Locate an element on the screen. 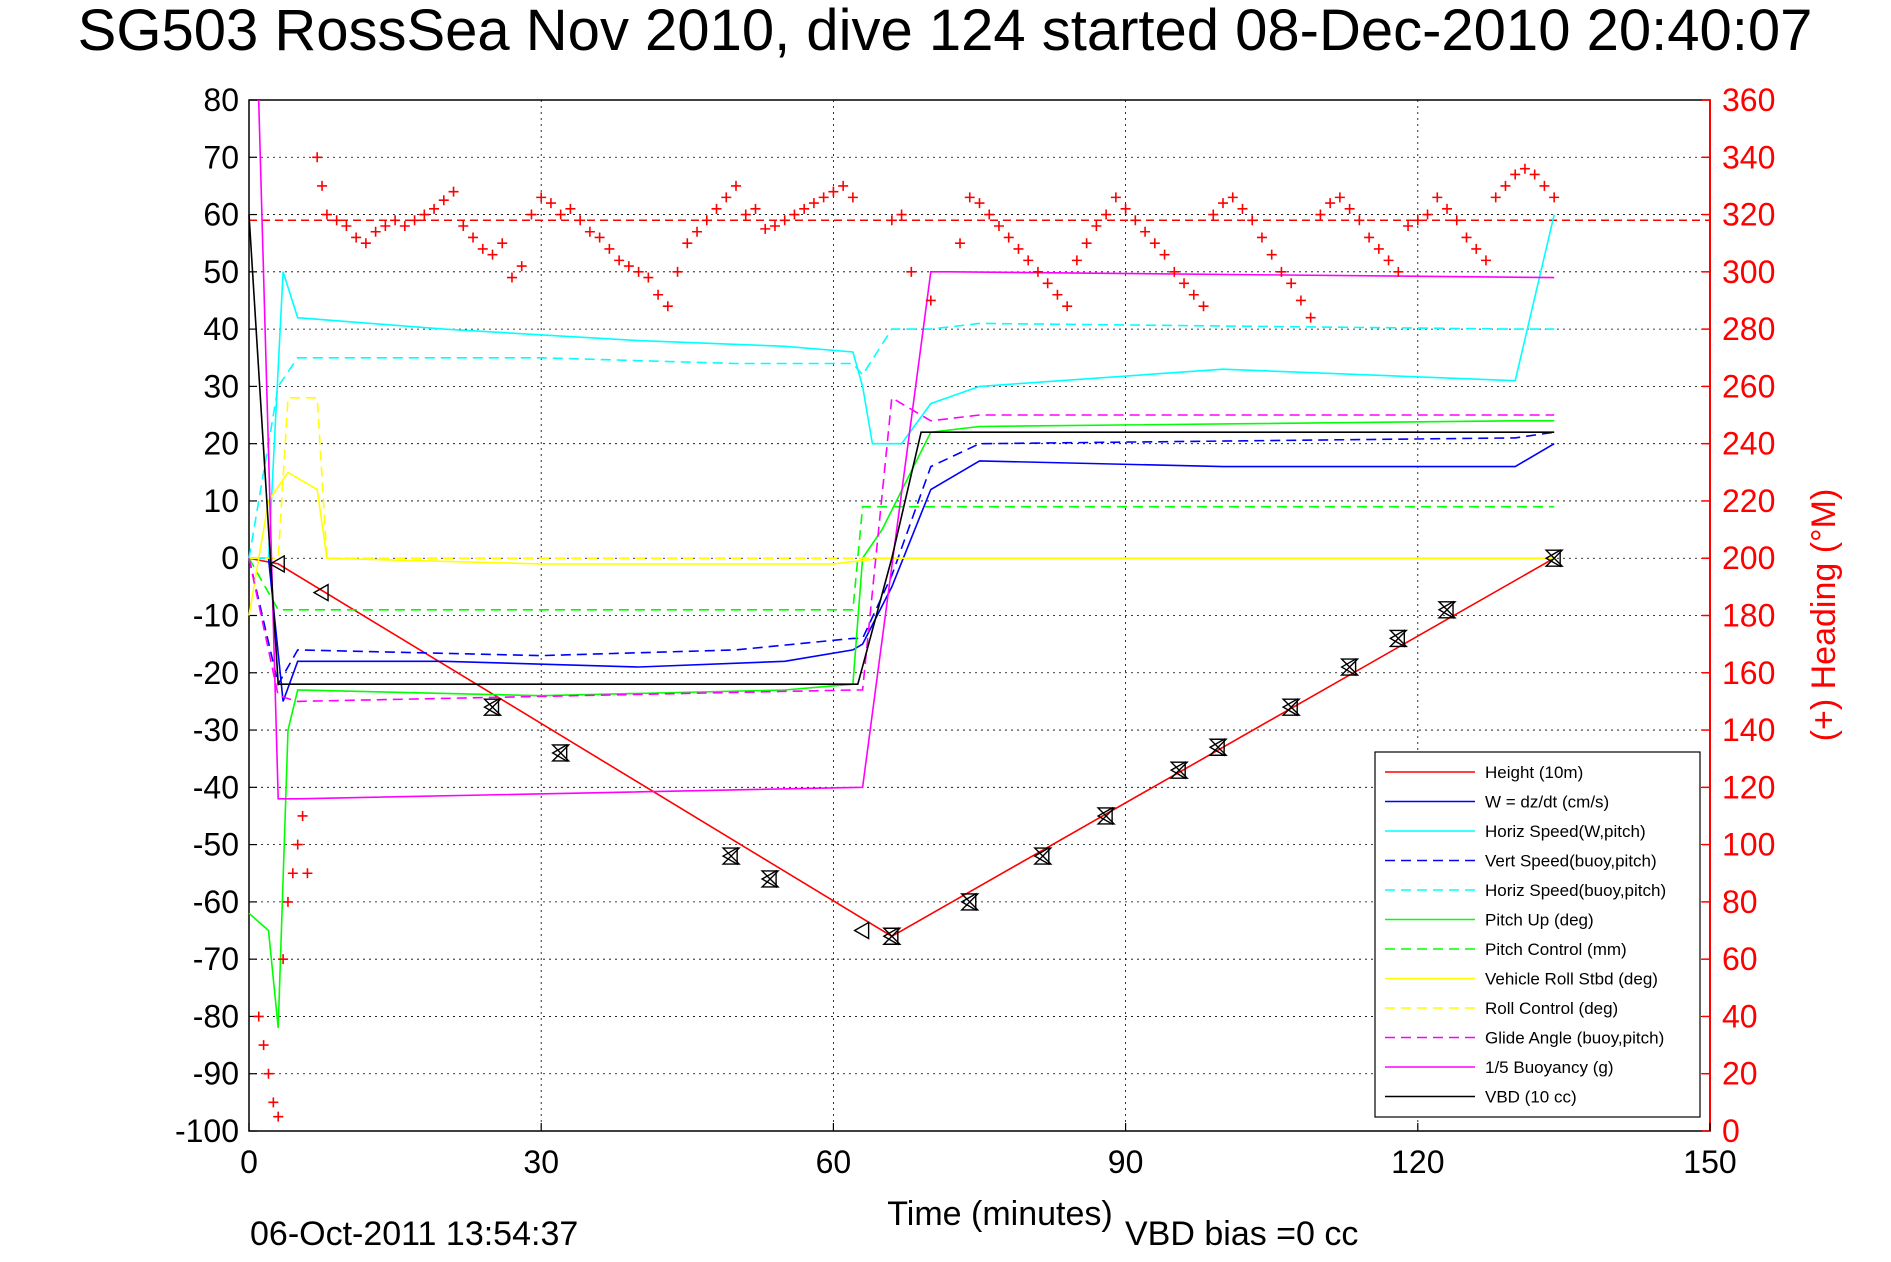  legend-label-10: 1/5 Buoyancy (g) is located at coordinates (1549, 1067).